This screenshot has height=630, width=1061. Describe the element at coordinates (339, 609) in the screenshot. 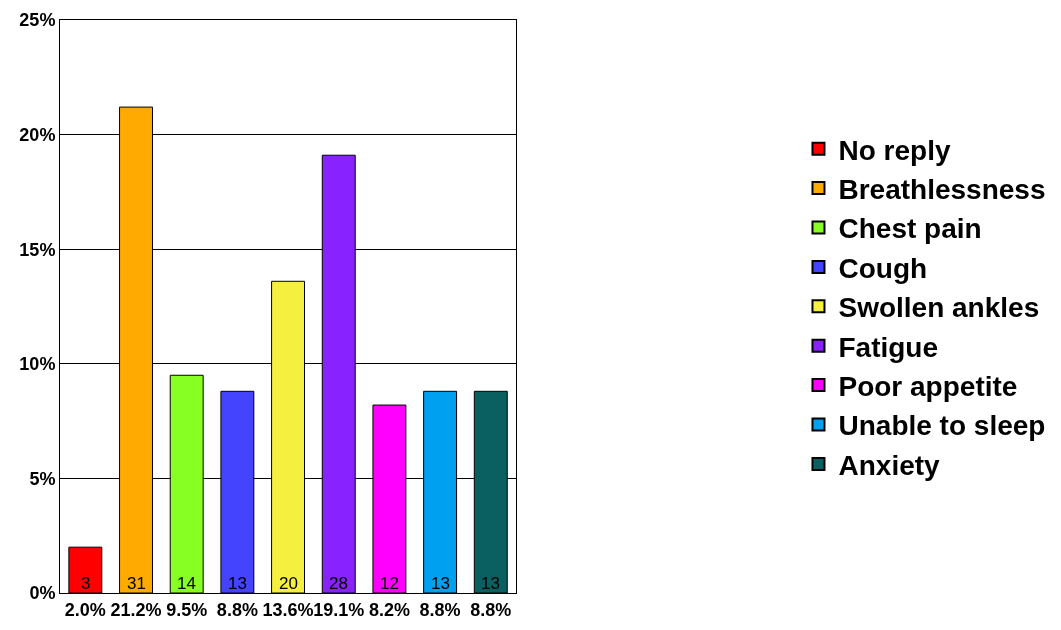

I see `x-tick-label: 19.1%` at that location.